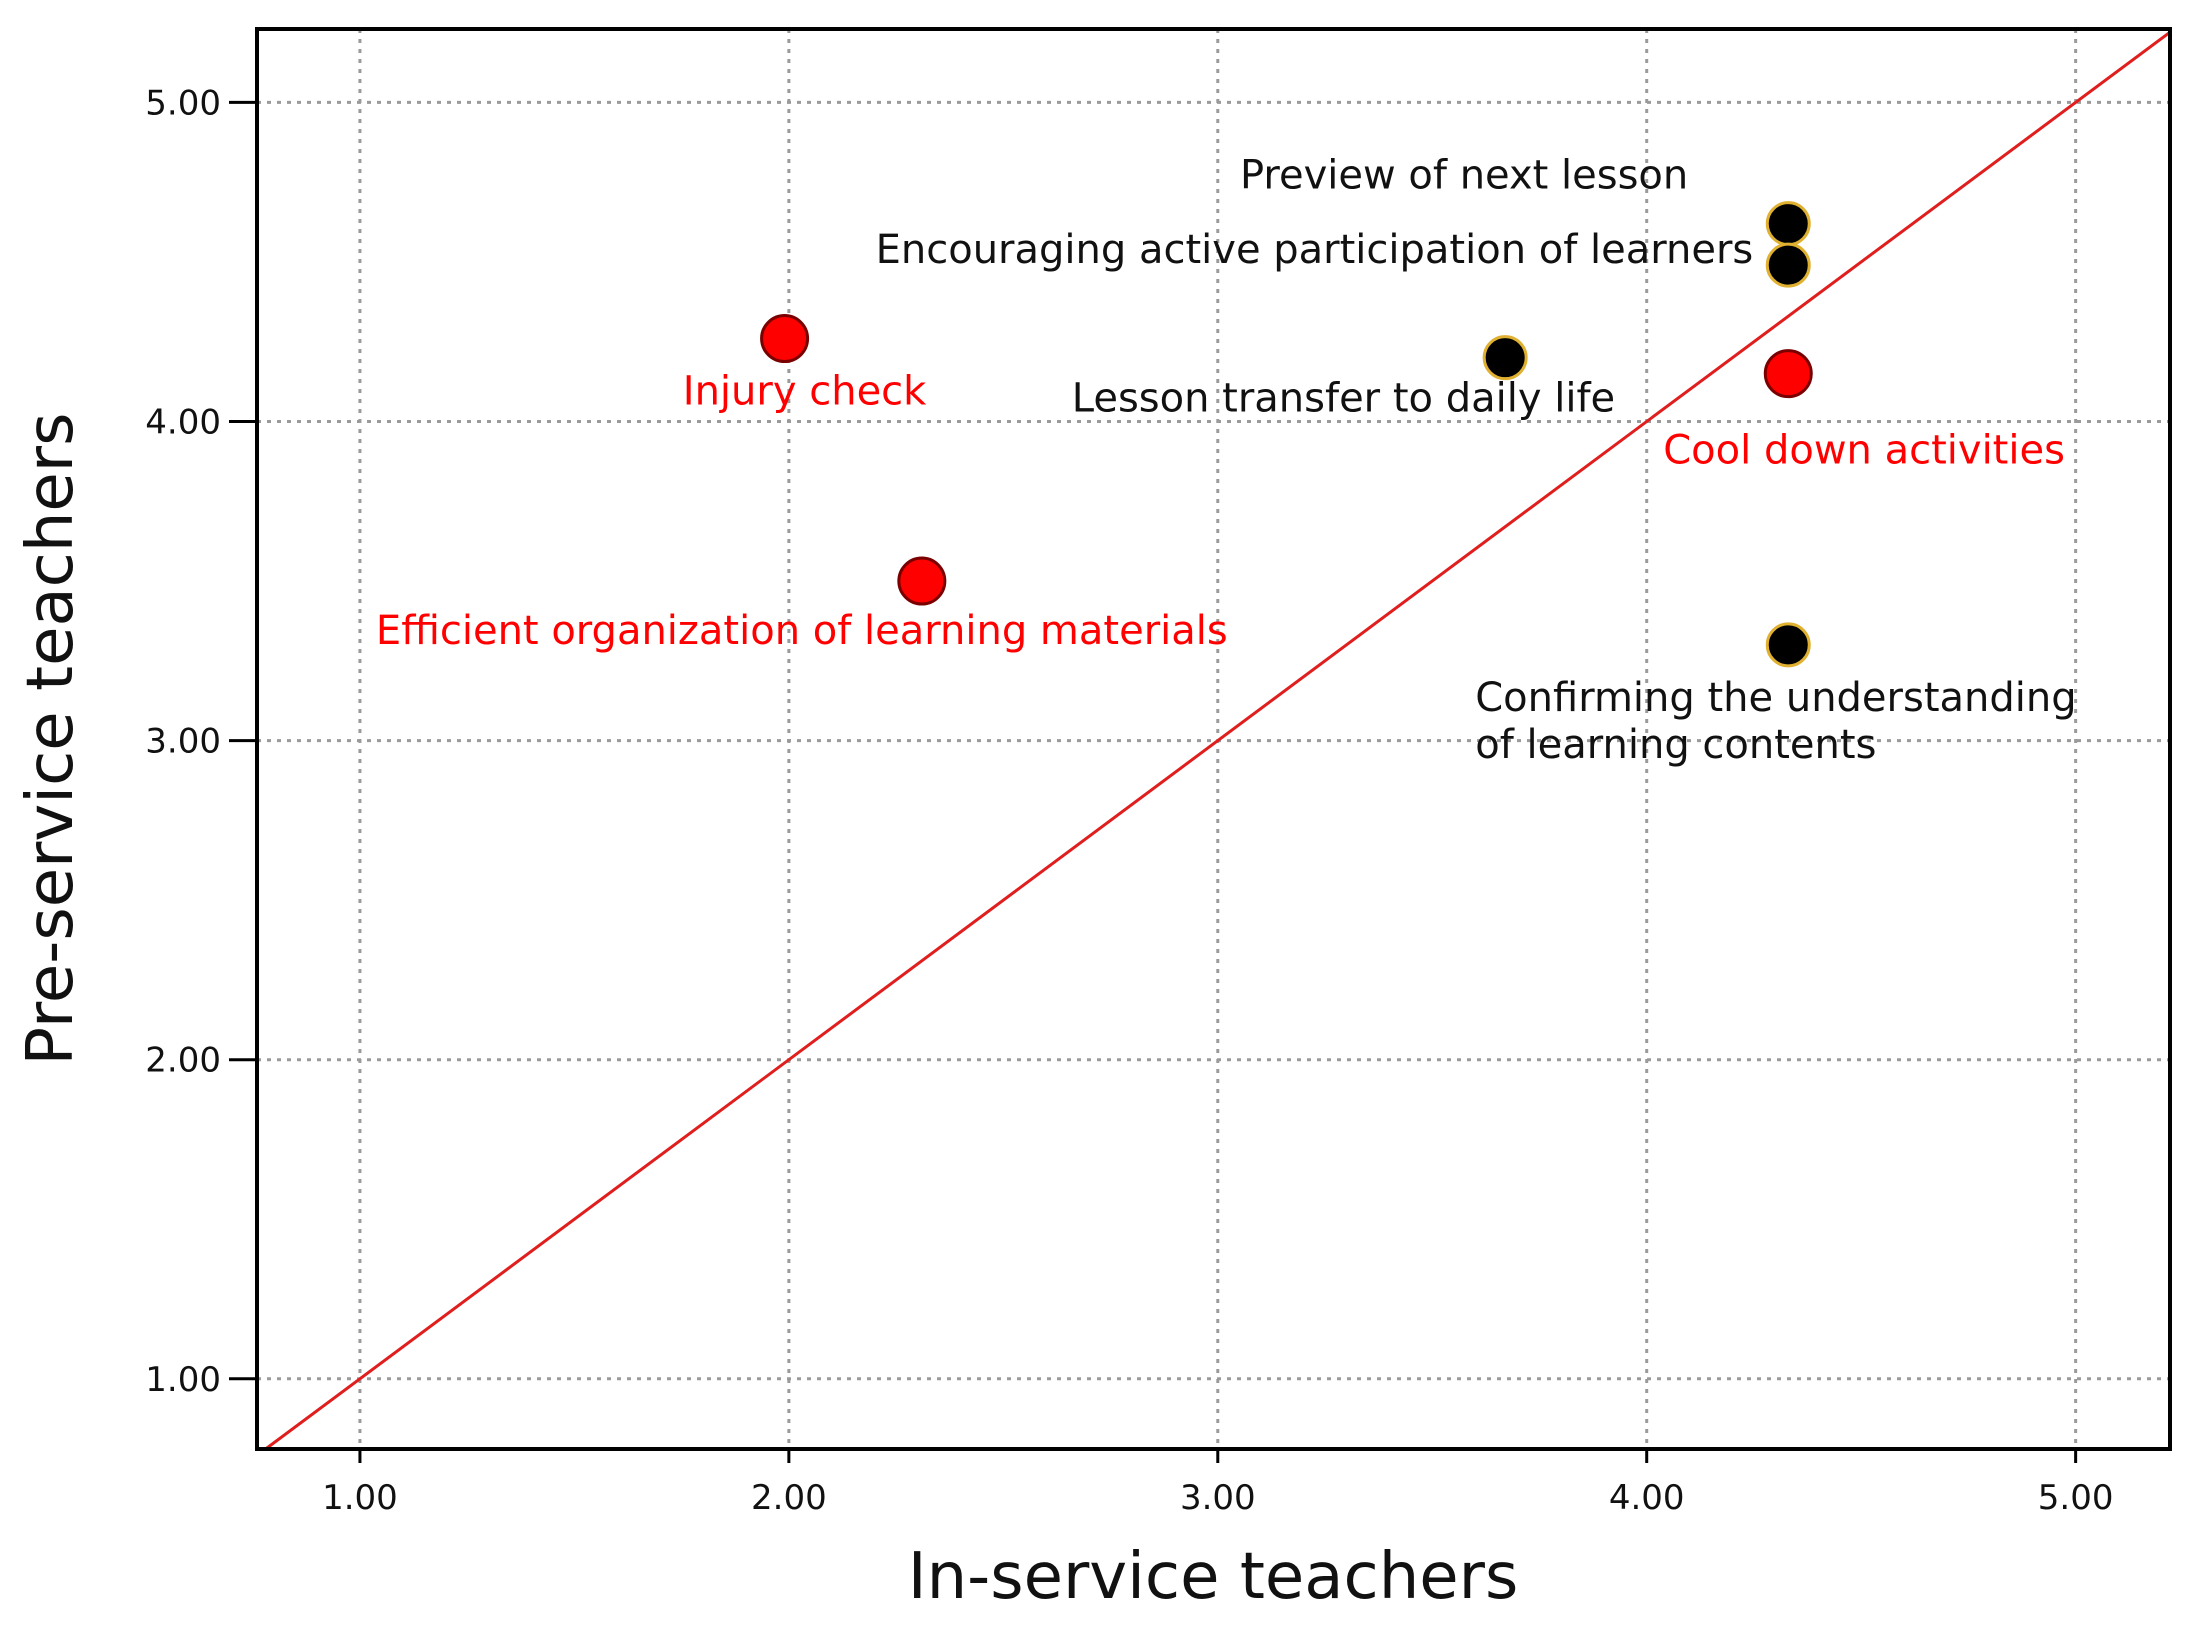 The image size is (2196, 1629). What do you see at coordinates (183, 103) in the screenshot?
I see `y-tick-label: 5.00` at bounding box center [183, 103].